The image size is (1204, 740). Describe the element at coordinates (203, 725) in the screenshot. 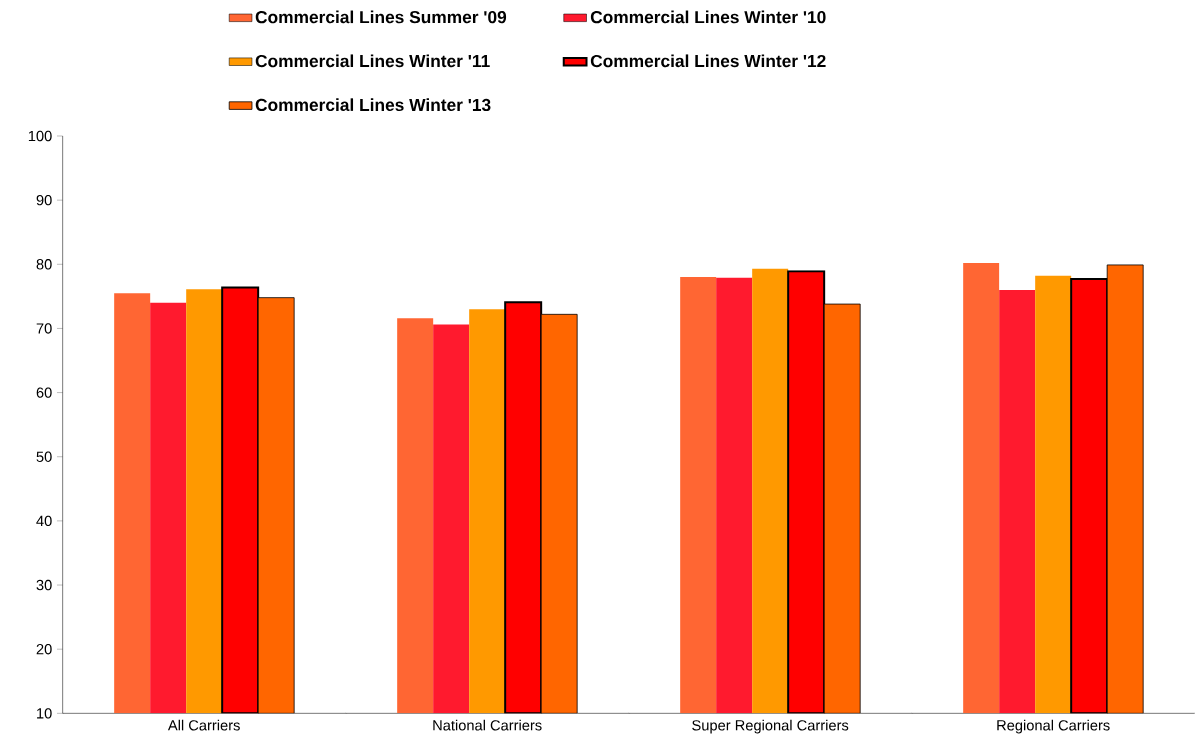

I see `x-tick-label: All Carriers` at that location.